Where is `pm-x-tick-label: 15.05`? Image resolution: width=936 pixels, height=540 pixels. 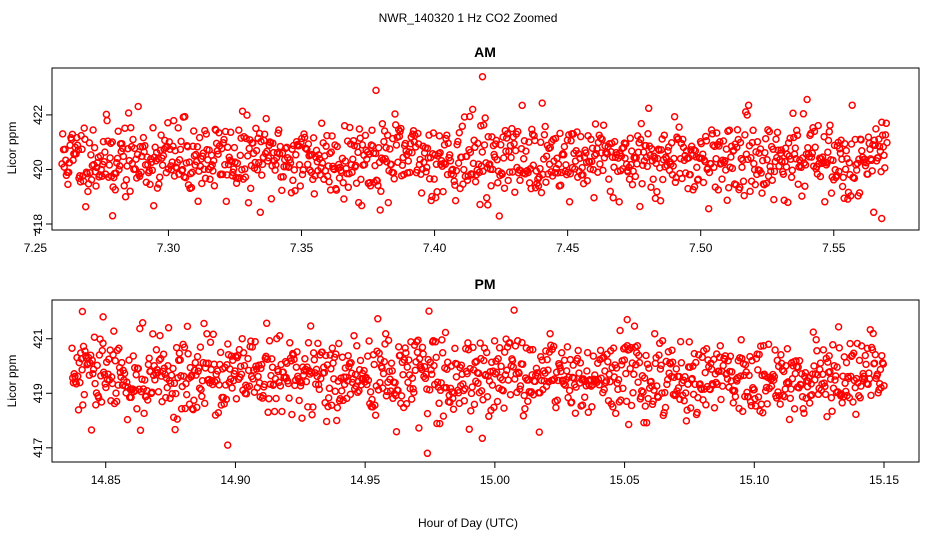
pm-x-tick-label: 15.05 is located at coordinates (625, 480).